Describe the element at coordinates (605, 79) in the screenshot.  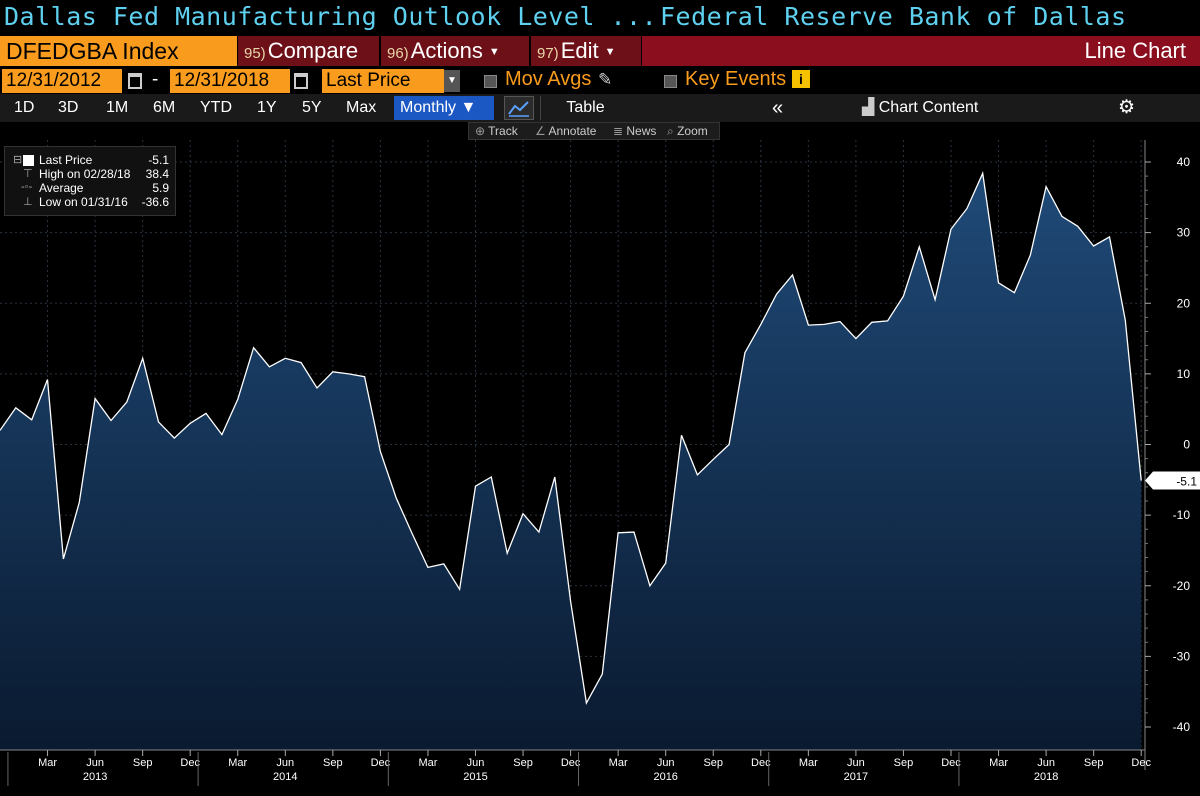
I see `pencil-icon: ✎` at that location.